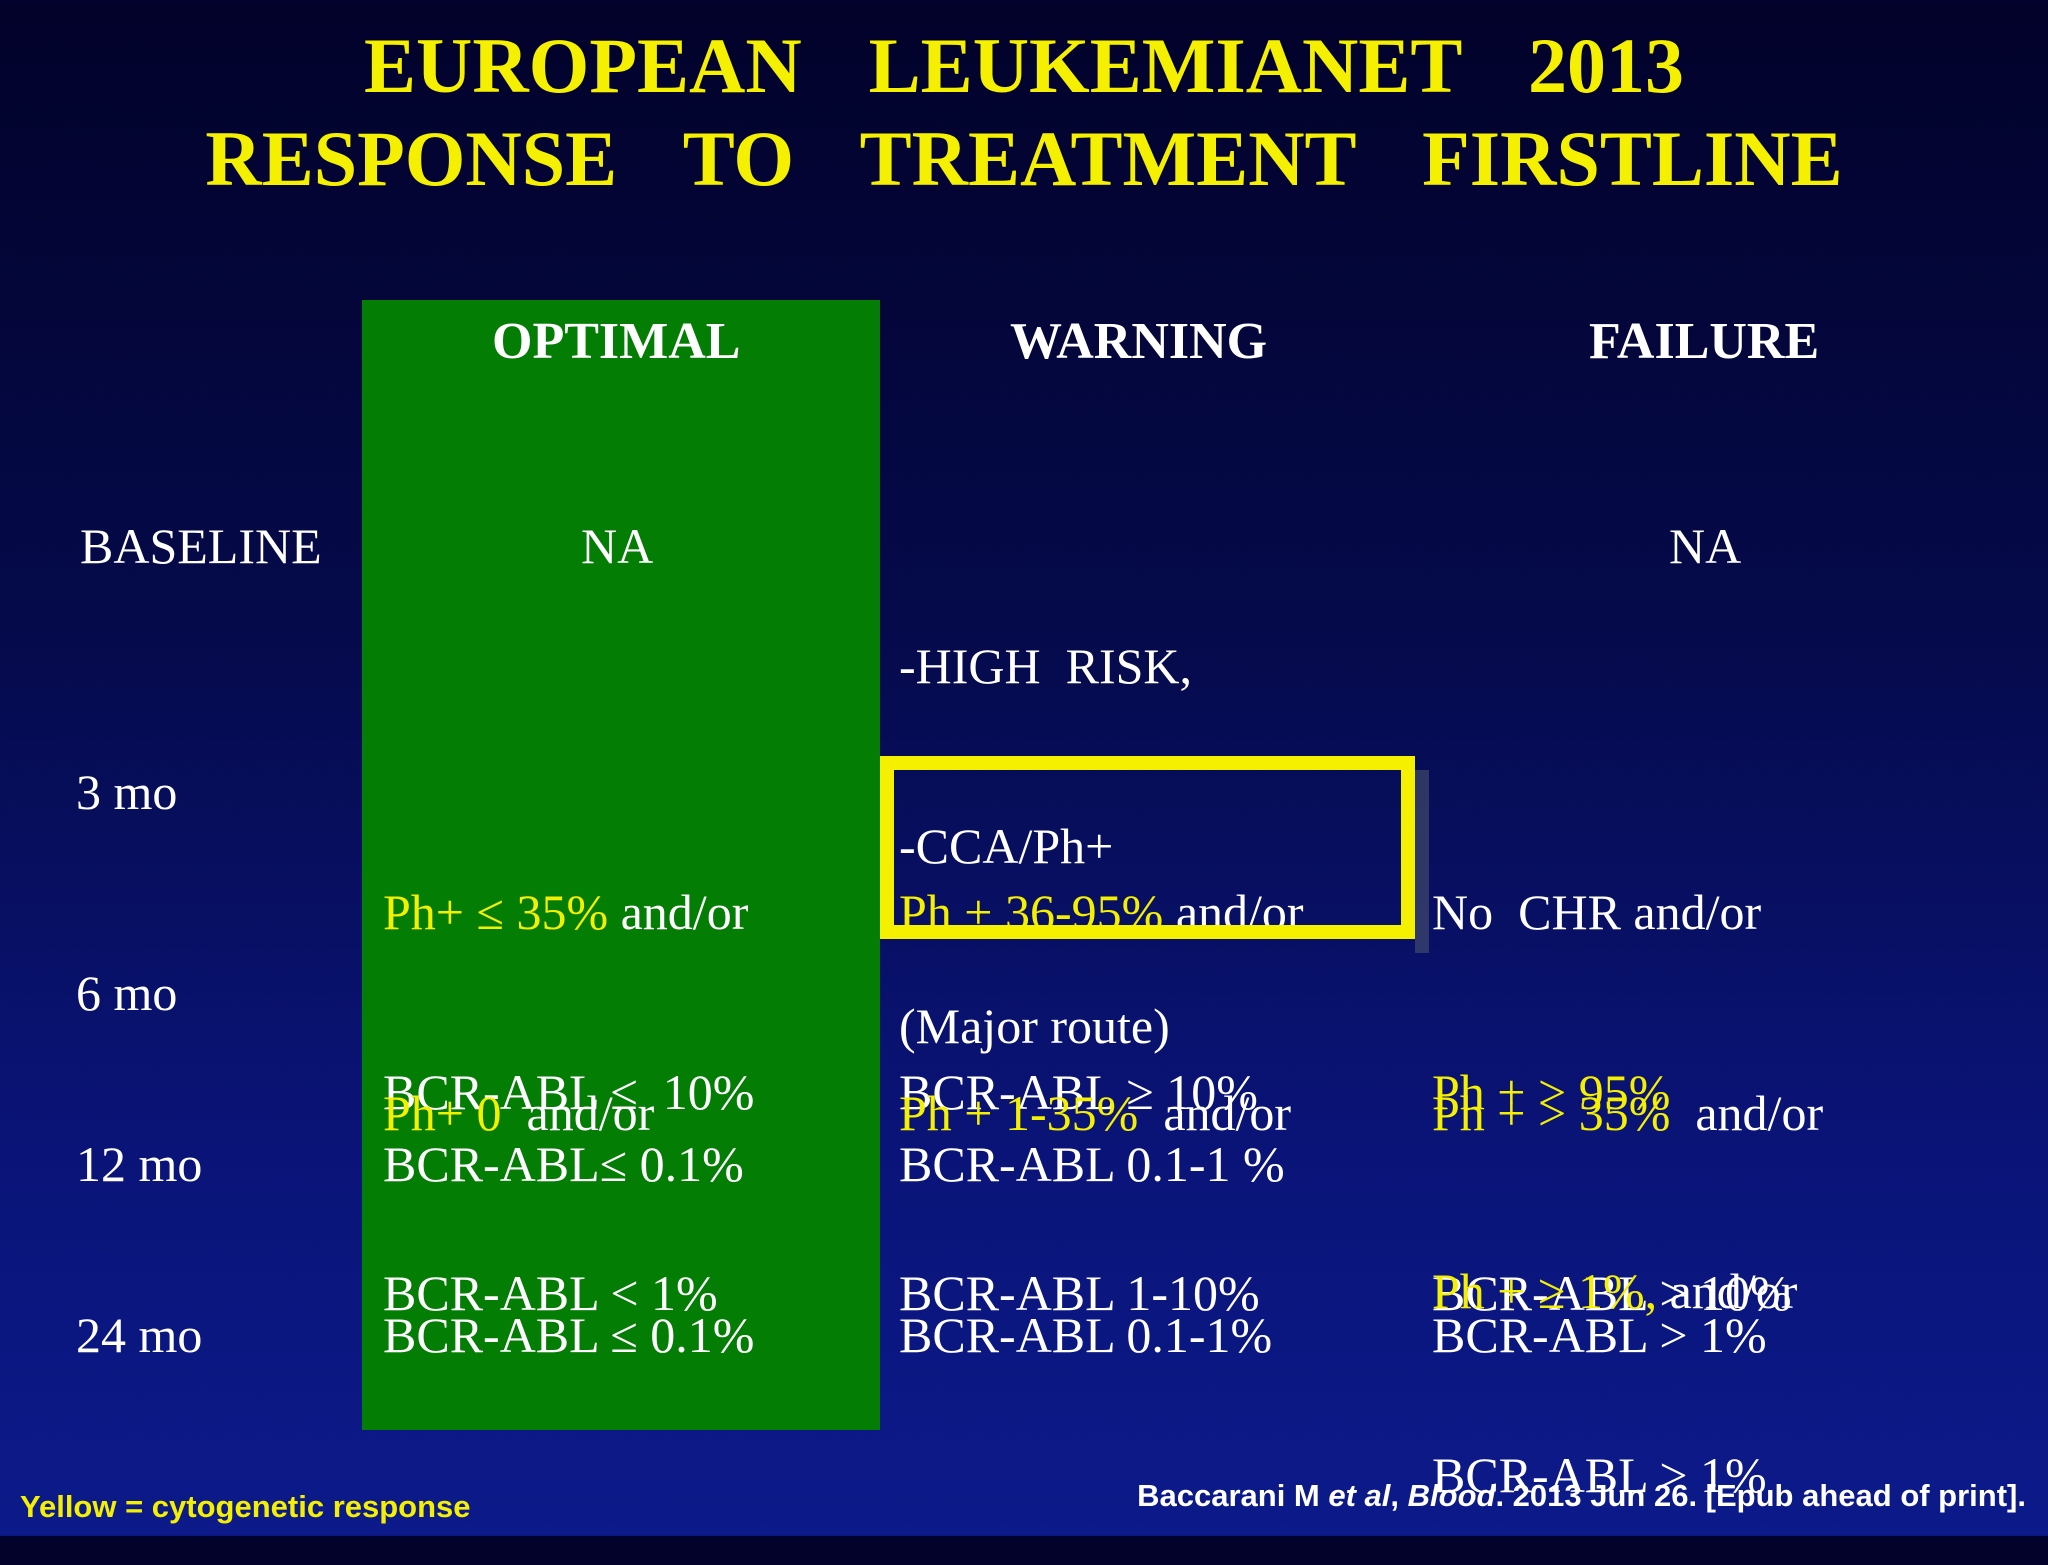 This screenshot has height=1565, width=2048. I want to click on citation-et-al: et al, so click(1359, 1495).